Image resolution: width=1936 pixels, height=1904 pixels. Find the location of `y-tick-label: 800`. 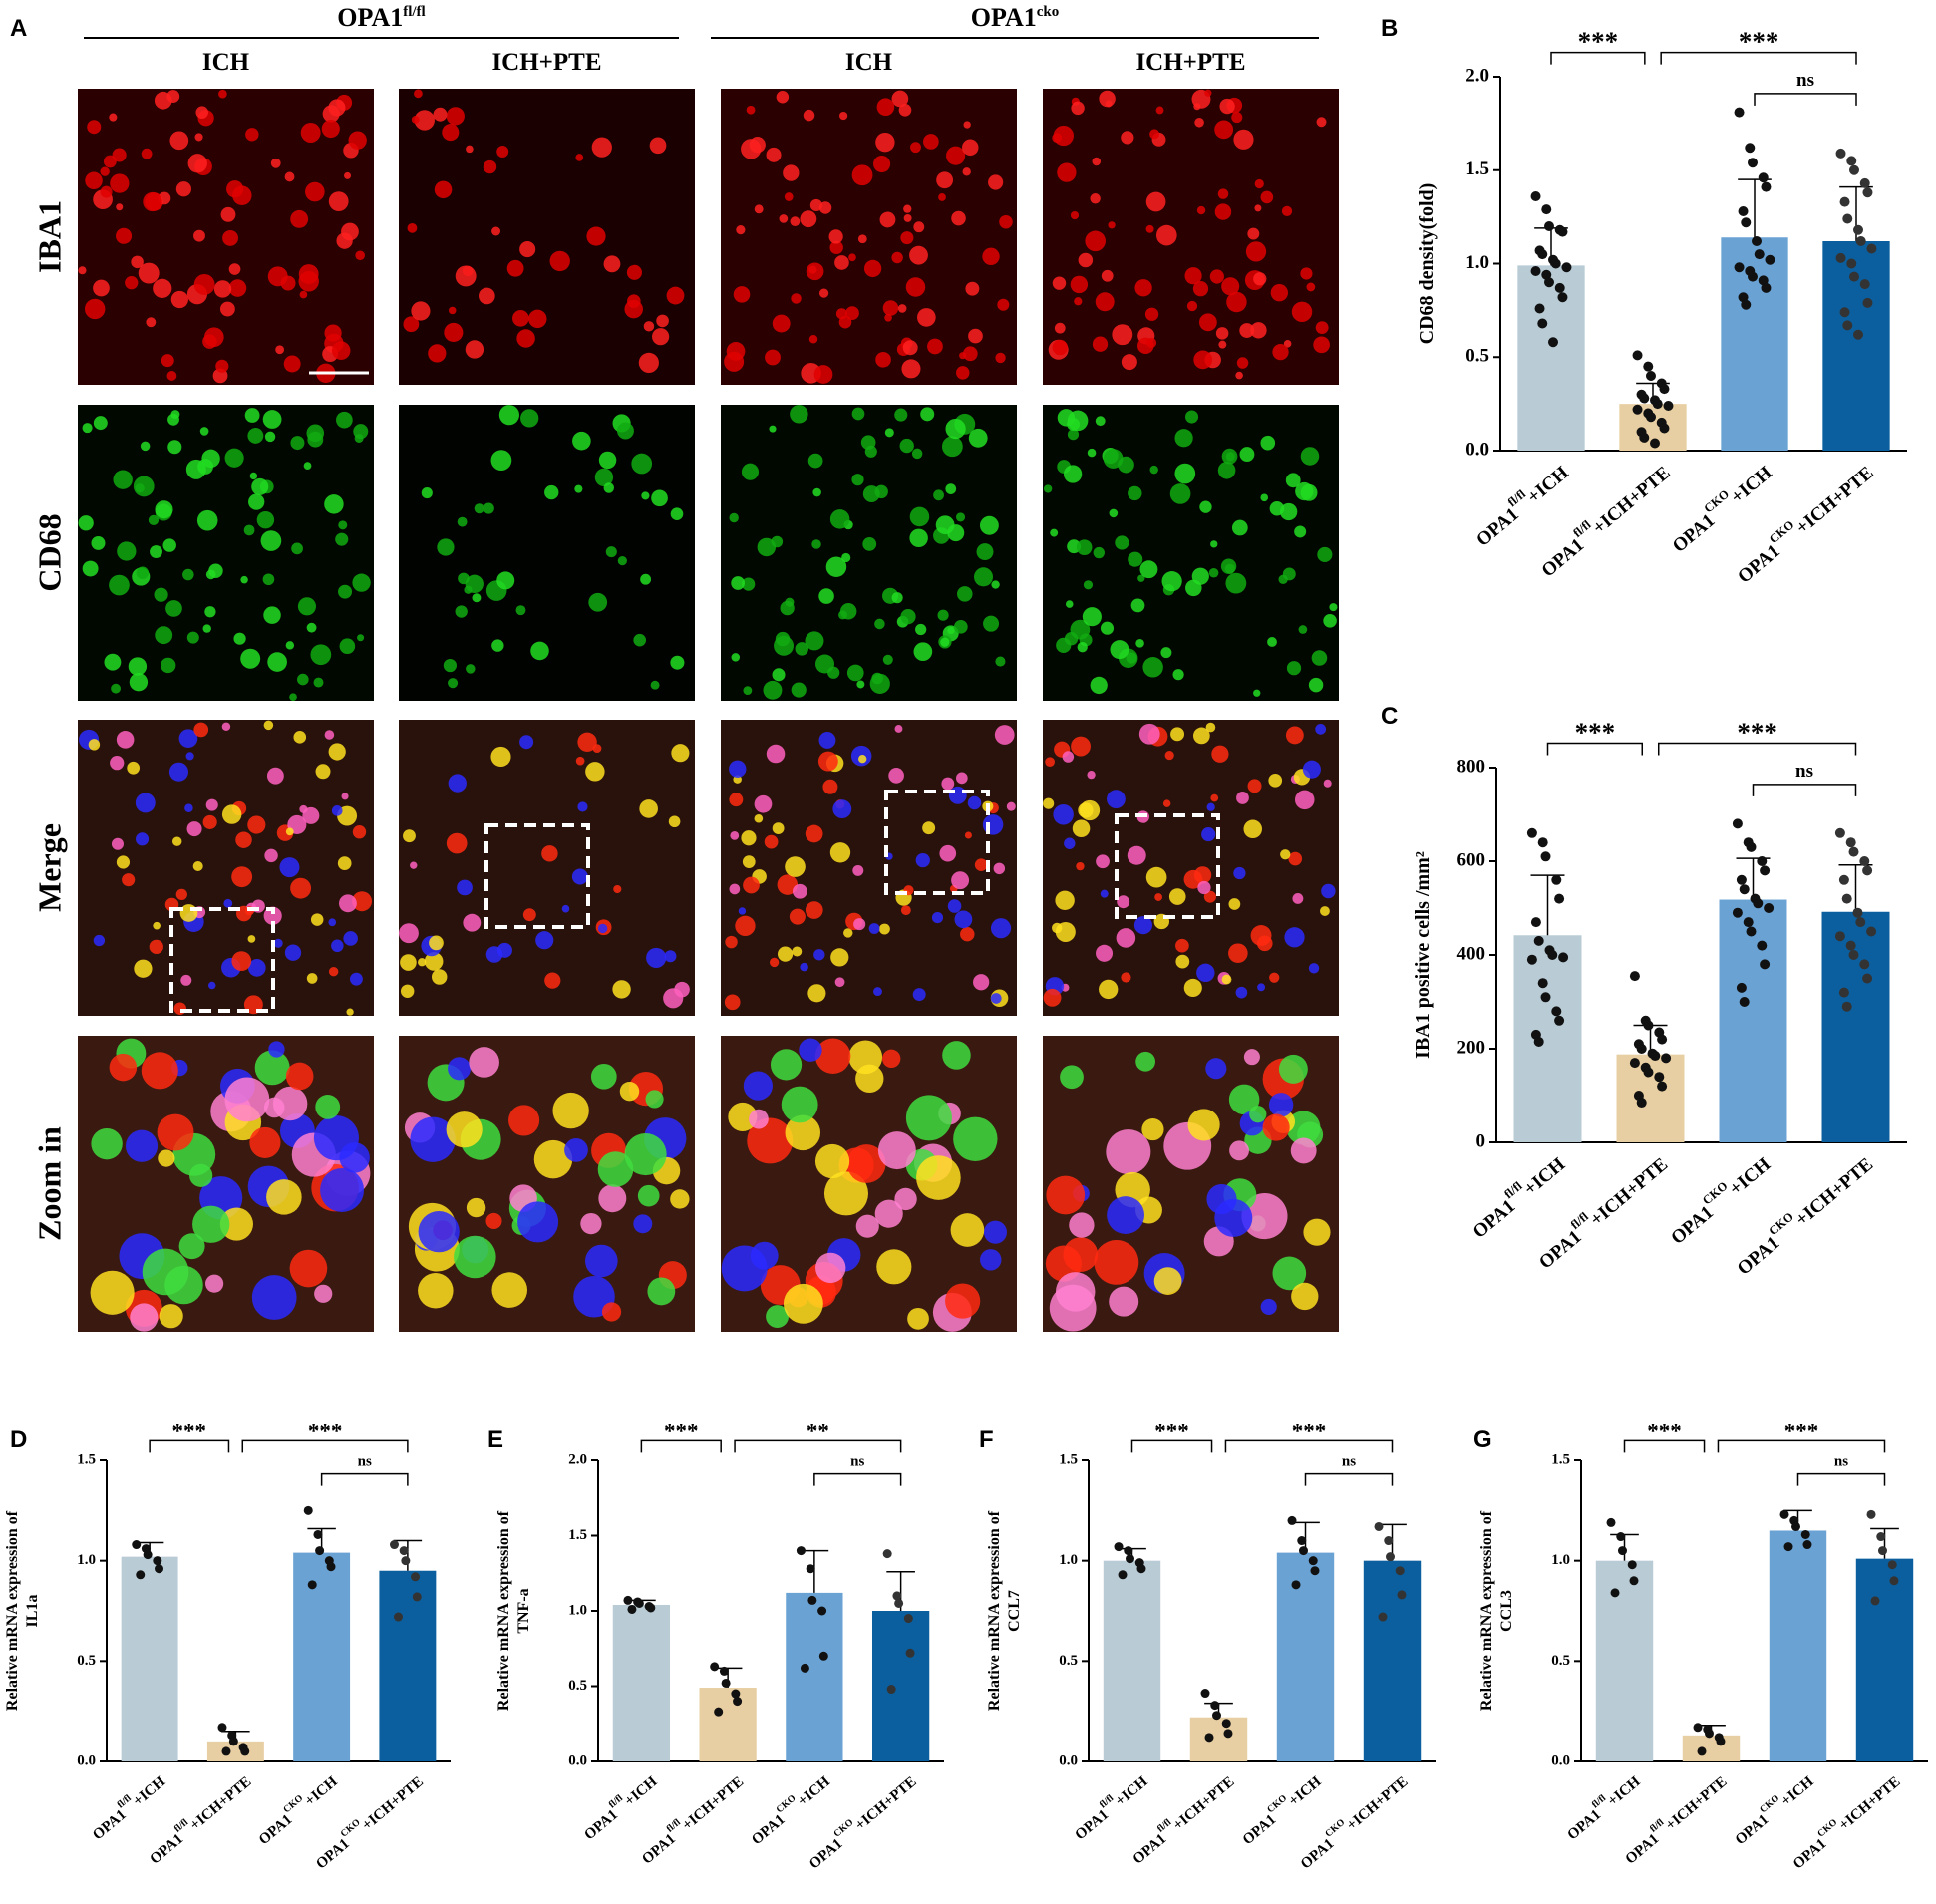

y-tick-label: 800 is located at coordinates (1471, 766).